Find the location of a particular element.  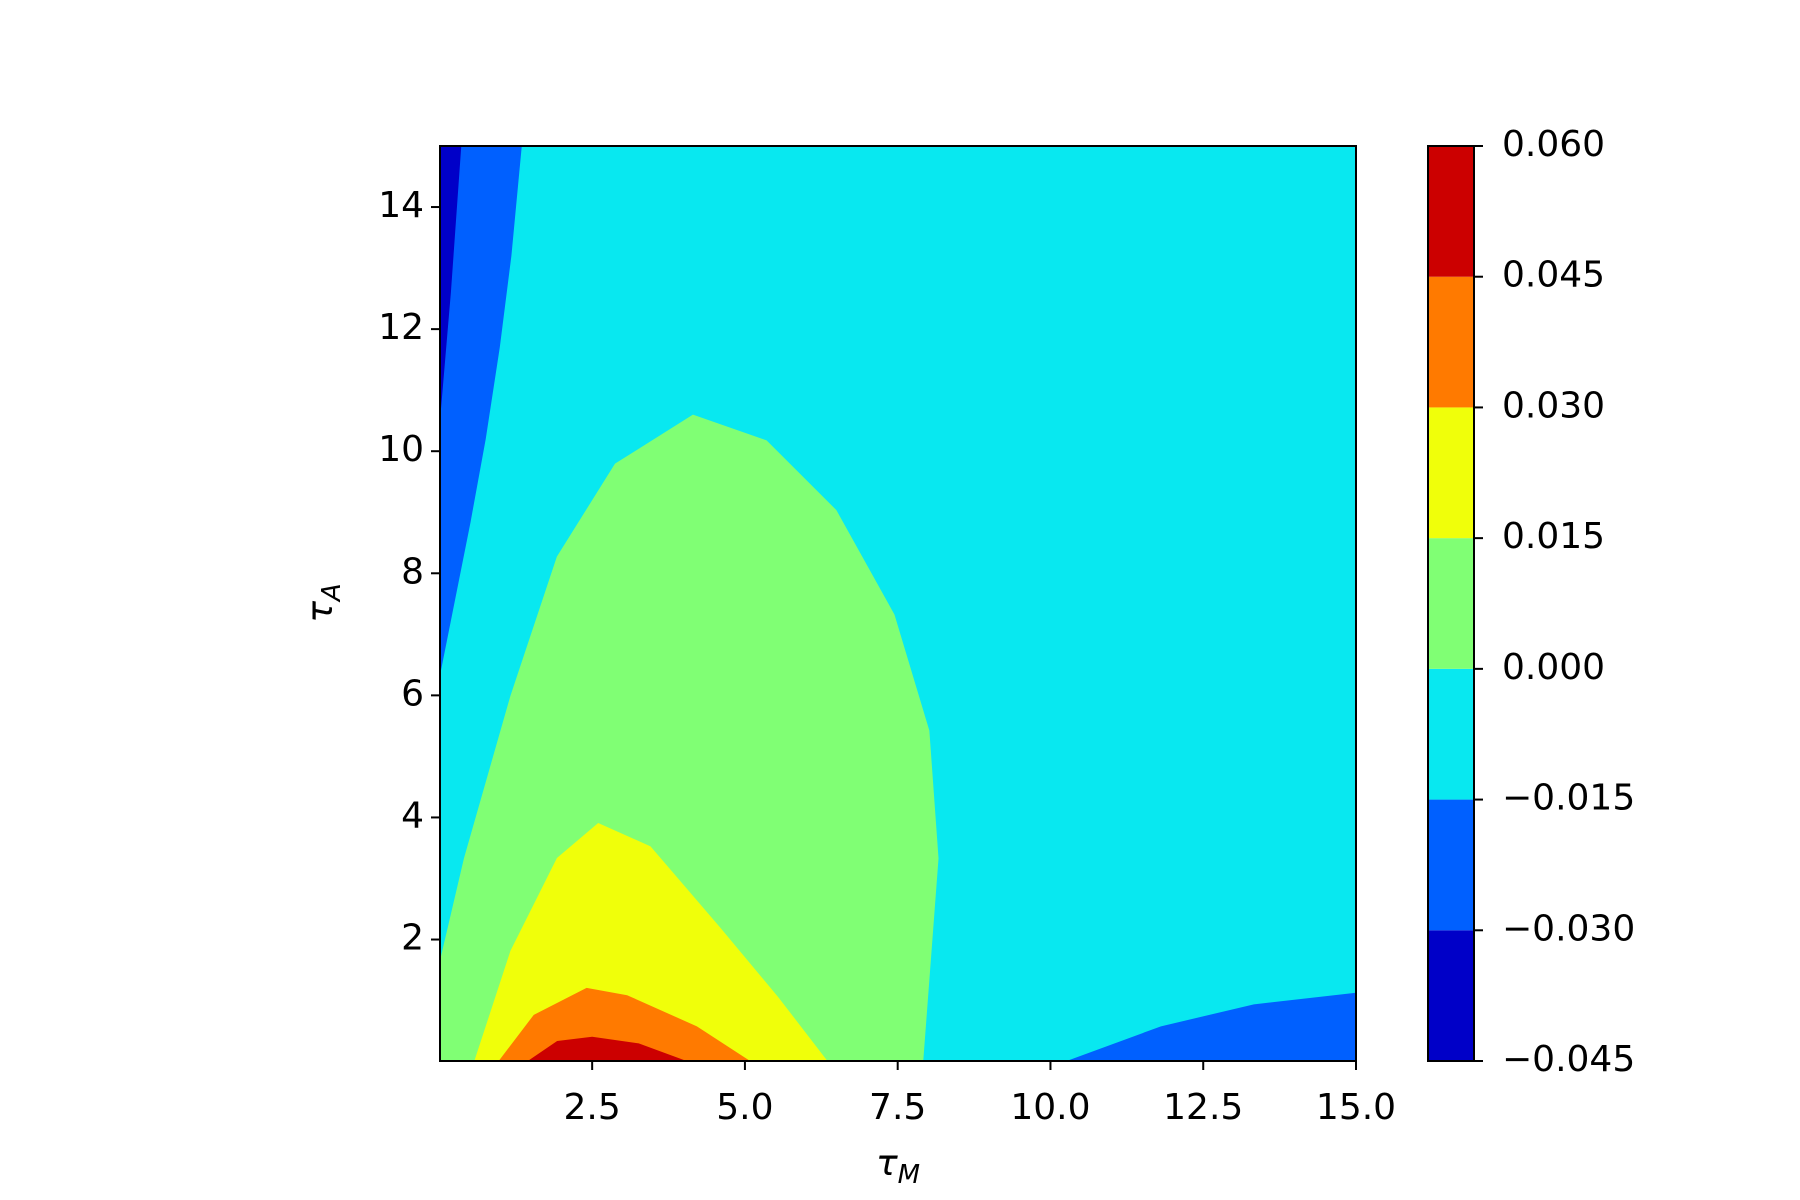

x-tick-label: 7.5 is located at coordinates (897, 1107).